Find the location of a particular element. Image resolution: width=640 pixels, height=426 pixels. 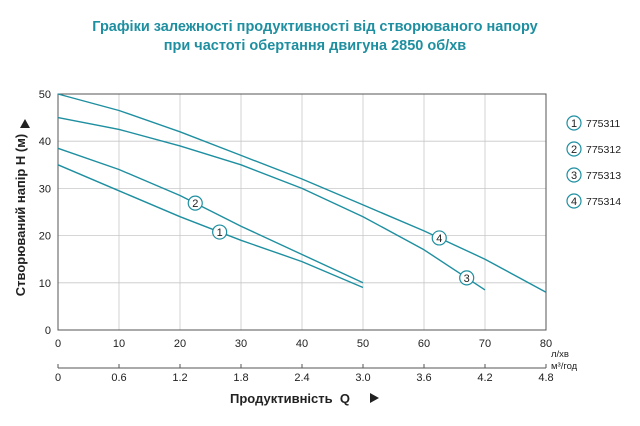

x-axis-arrow-icon is located at coordinates (374, 398).